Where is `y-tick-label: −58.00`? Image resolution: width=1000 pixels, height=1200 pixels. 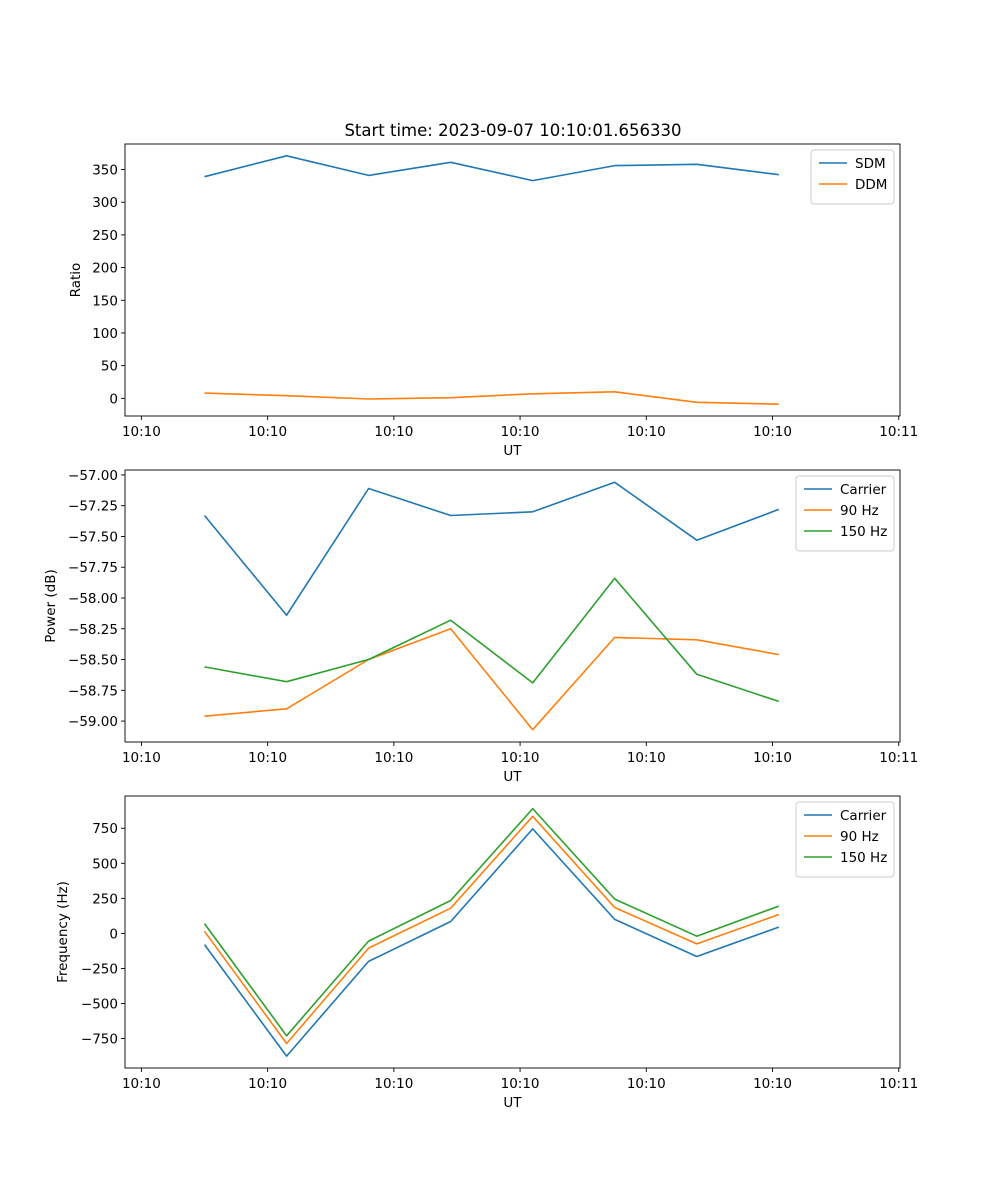
y-tick-label: −58.00 is located at coordinates (93, 599).